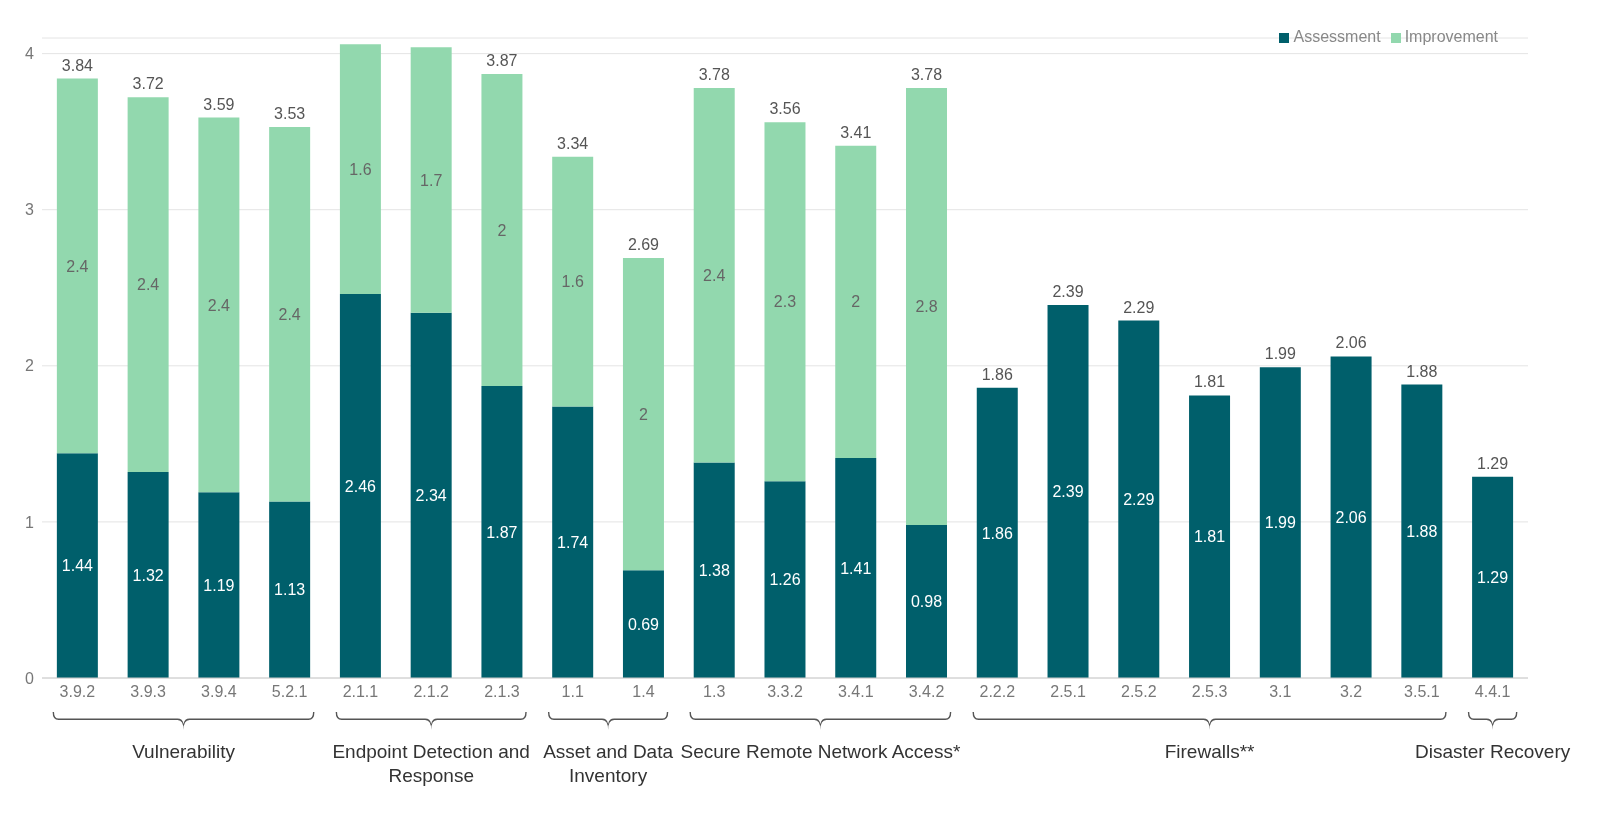 This screenshot has height=835, width=1599. What do you see at coordinates (573, 143) in the screenshot?
I see `total-label: 3.34` at bounding box center [573, 143].